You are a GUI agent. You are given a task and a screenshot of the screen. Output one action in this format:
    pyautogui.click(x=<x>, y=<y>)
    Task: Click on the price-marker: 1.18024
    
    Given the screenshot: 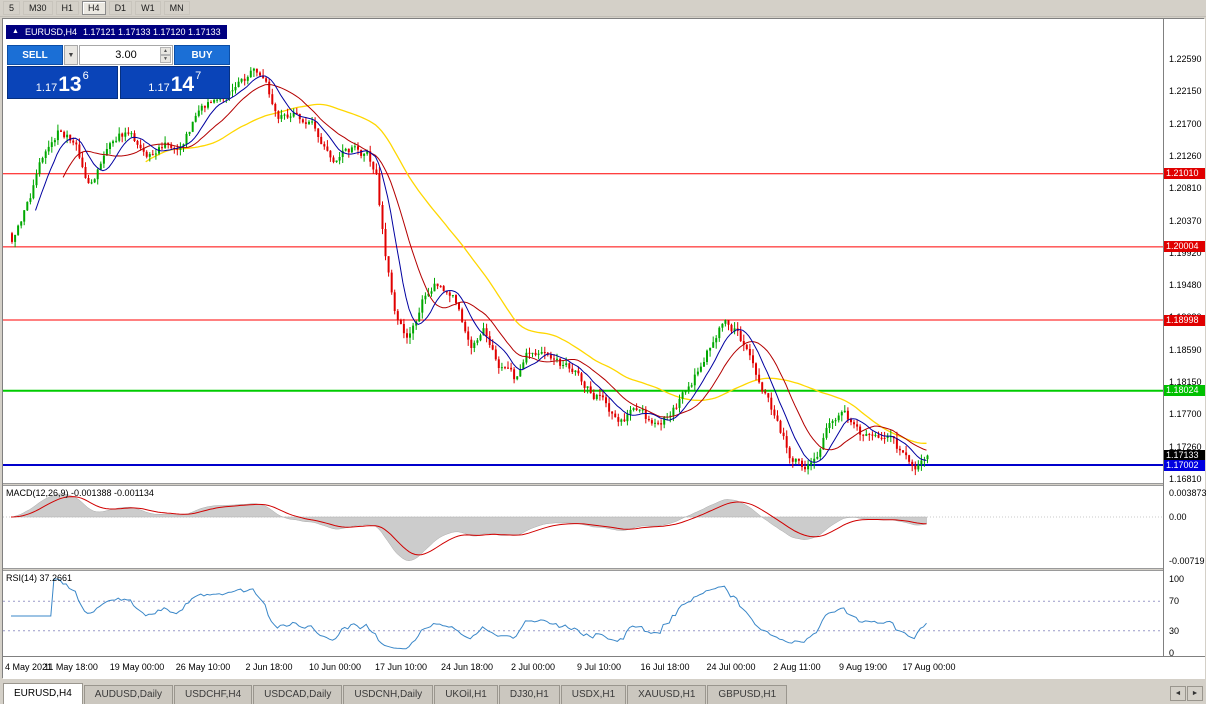 What is the action you would take?
    pyautogui.click(x=1184, y=391)
    